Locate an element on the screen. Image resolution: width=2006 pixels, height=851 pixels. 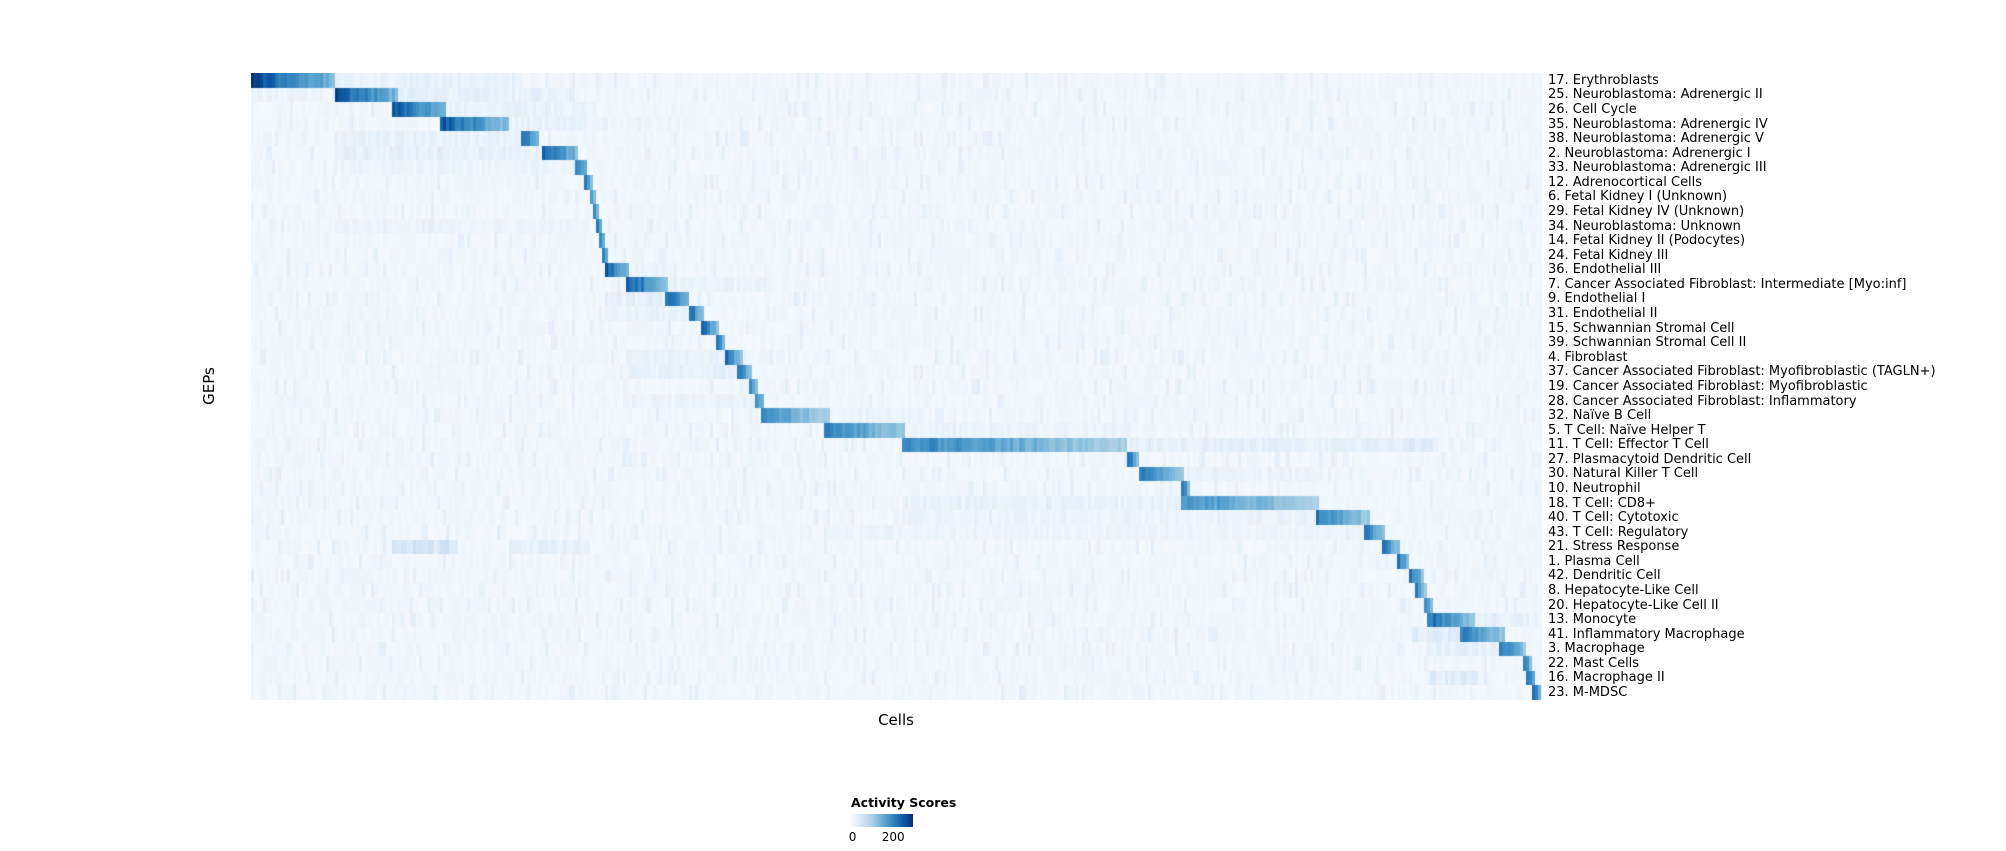
row-label: 35. Neuroblastoma: Adrenergic IV is located at coordinates (1658, 124).